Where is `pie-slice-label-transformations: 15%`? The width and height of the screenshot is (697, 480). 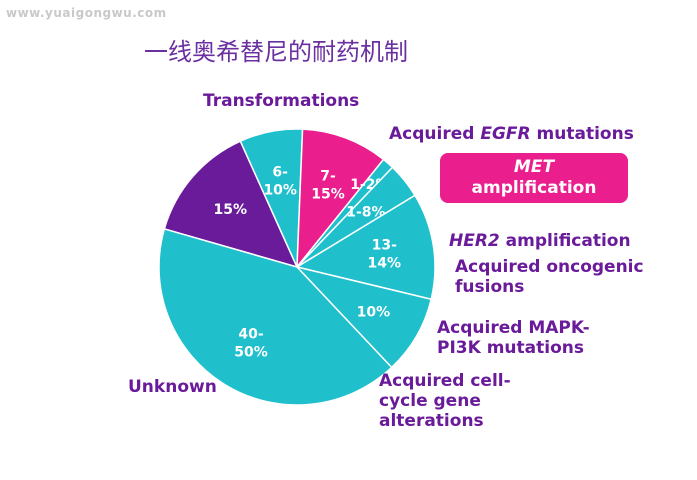 pie-slice-label-transformations: 15% is located at coordinates (230, 210).